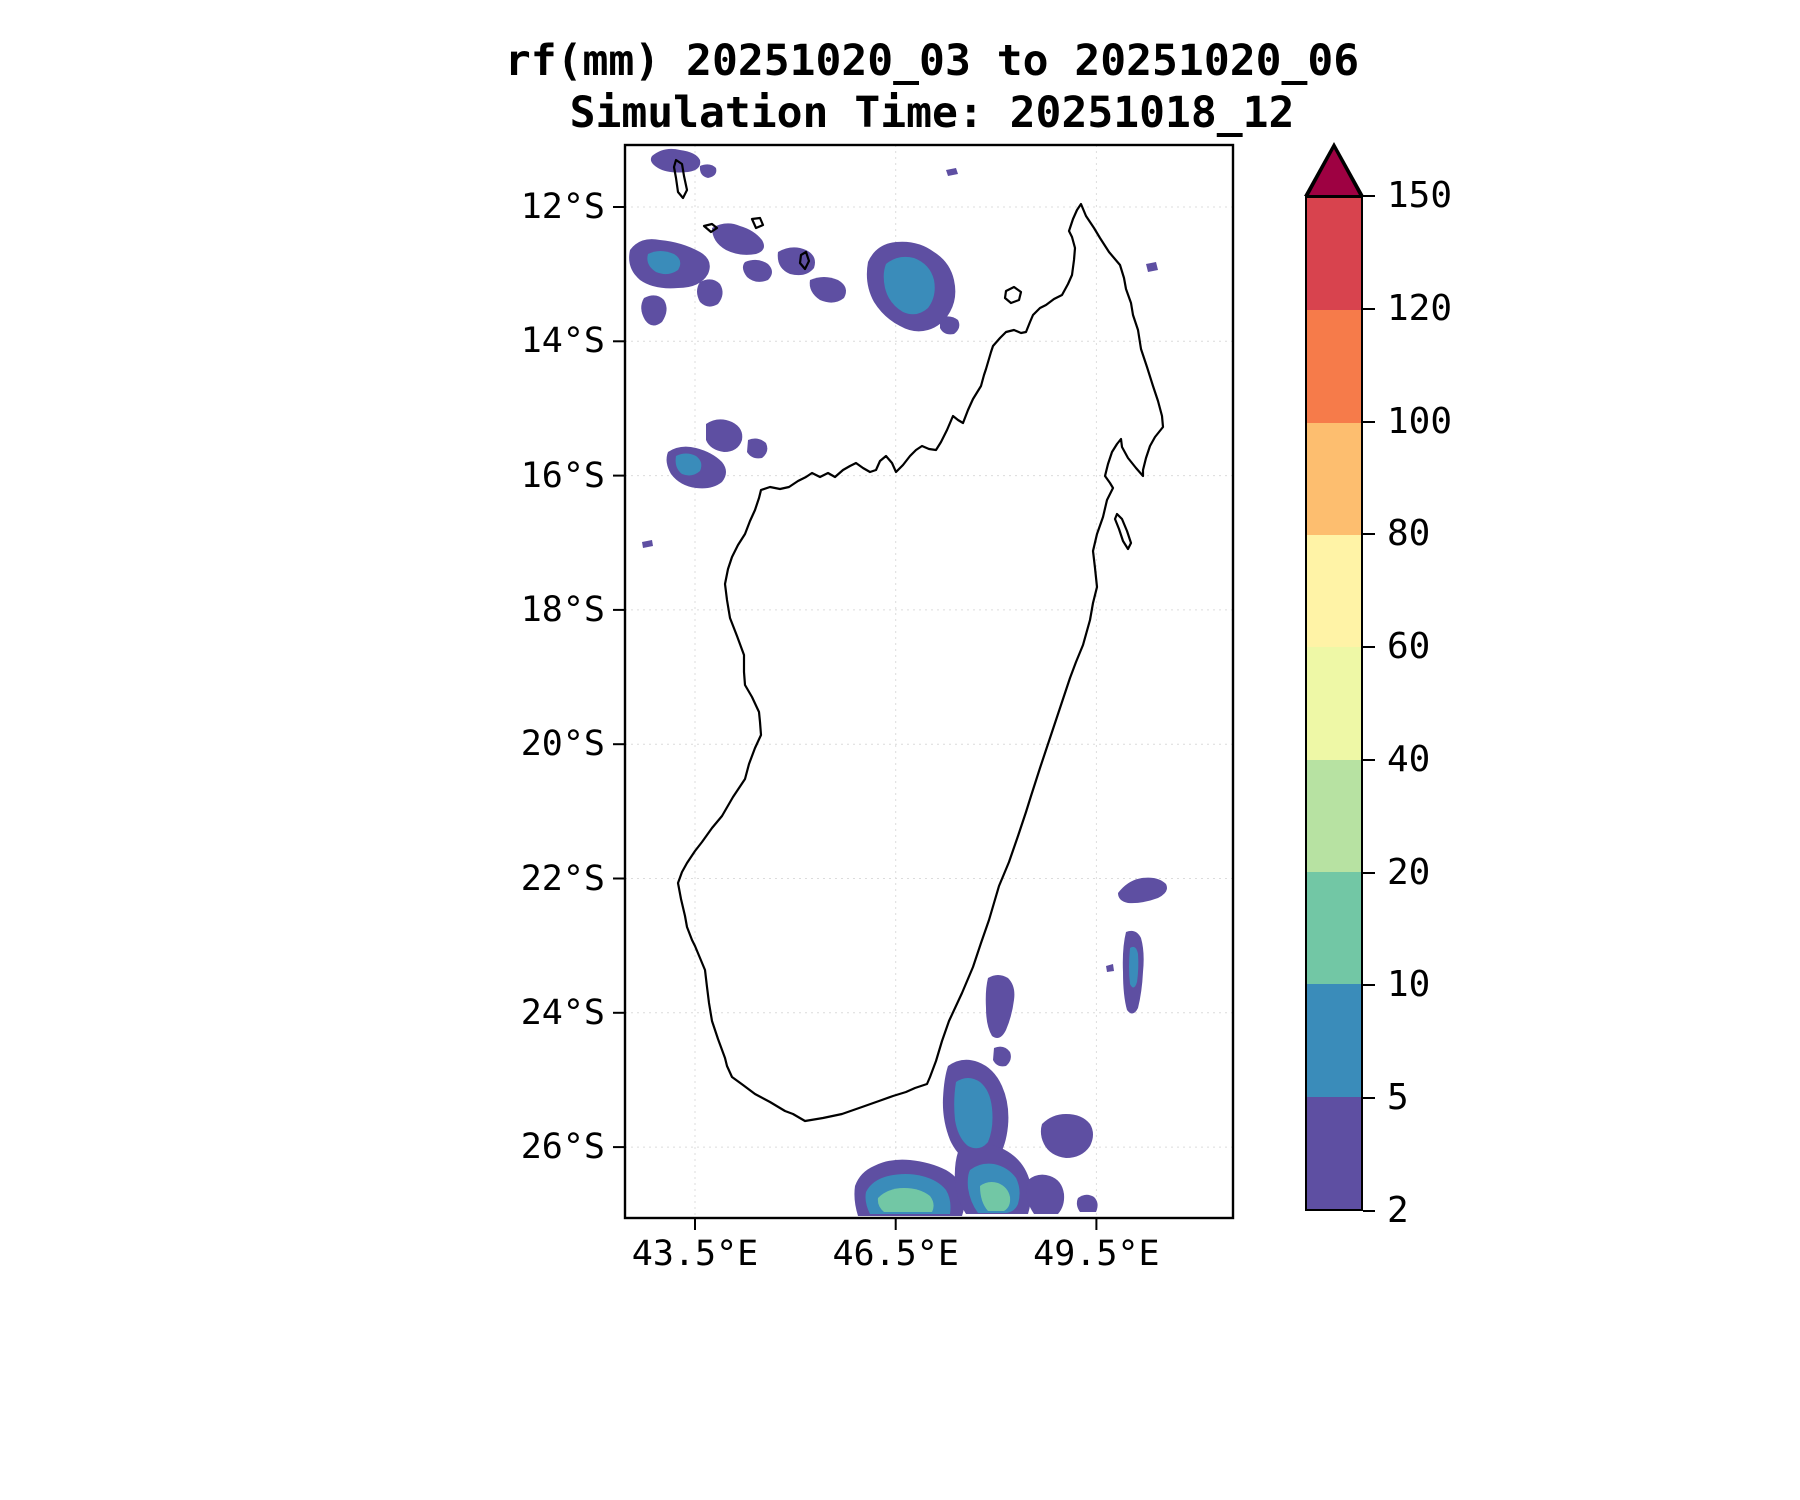 The width and height of the screenshot is (1800, 1500). I want to click on colorbar-tick-label: 10, so click(1409, 985).